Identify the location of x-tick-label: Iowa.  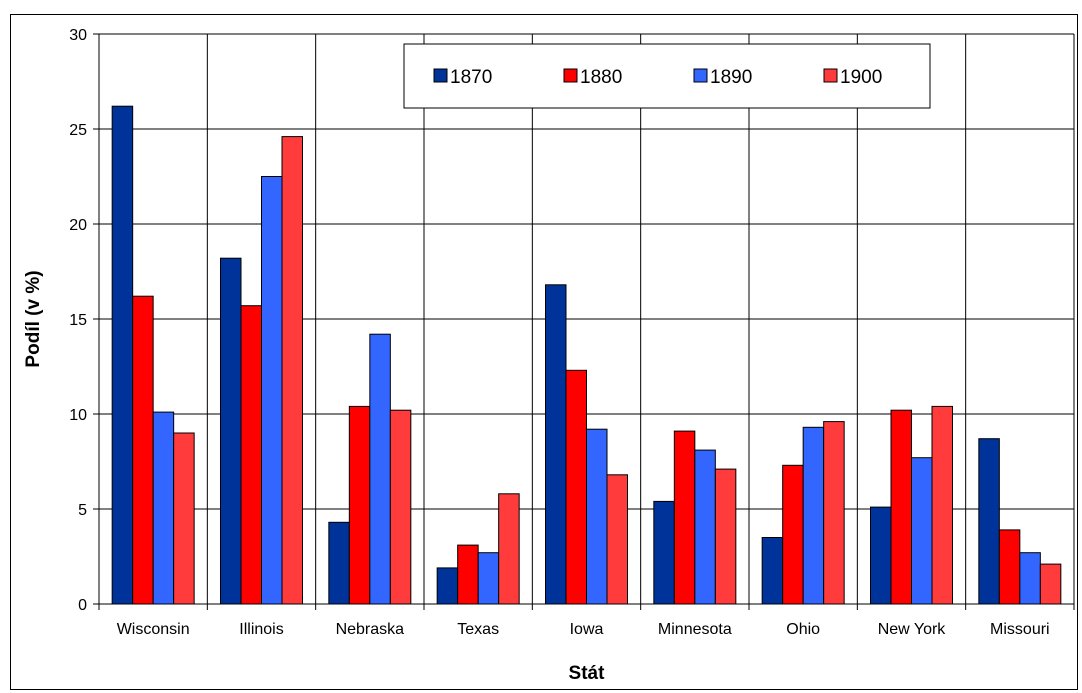
(587, 629).